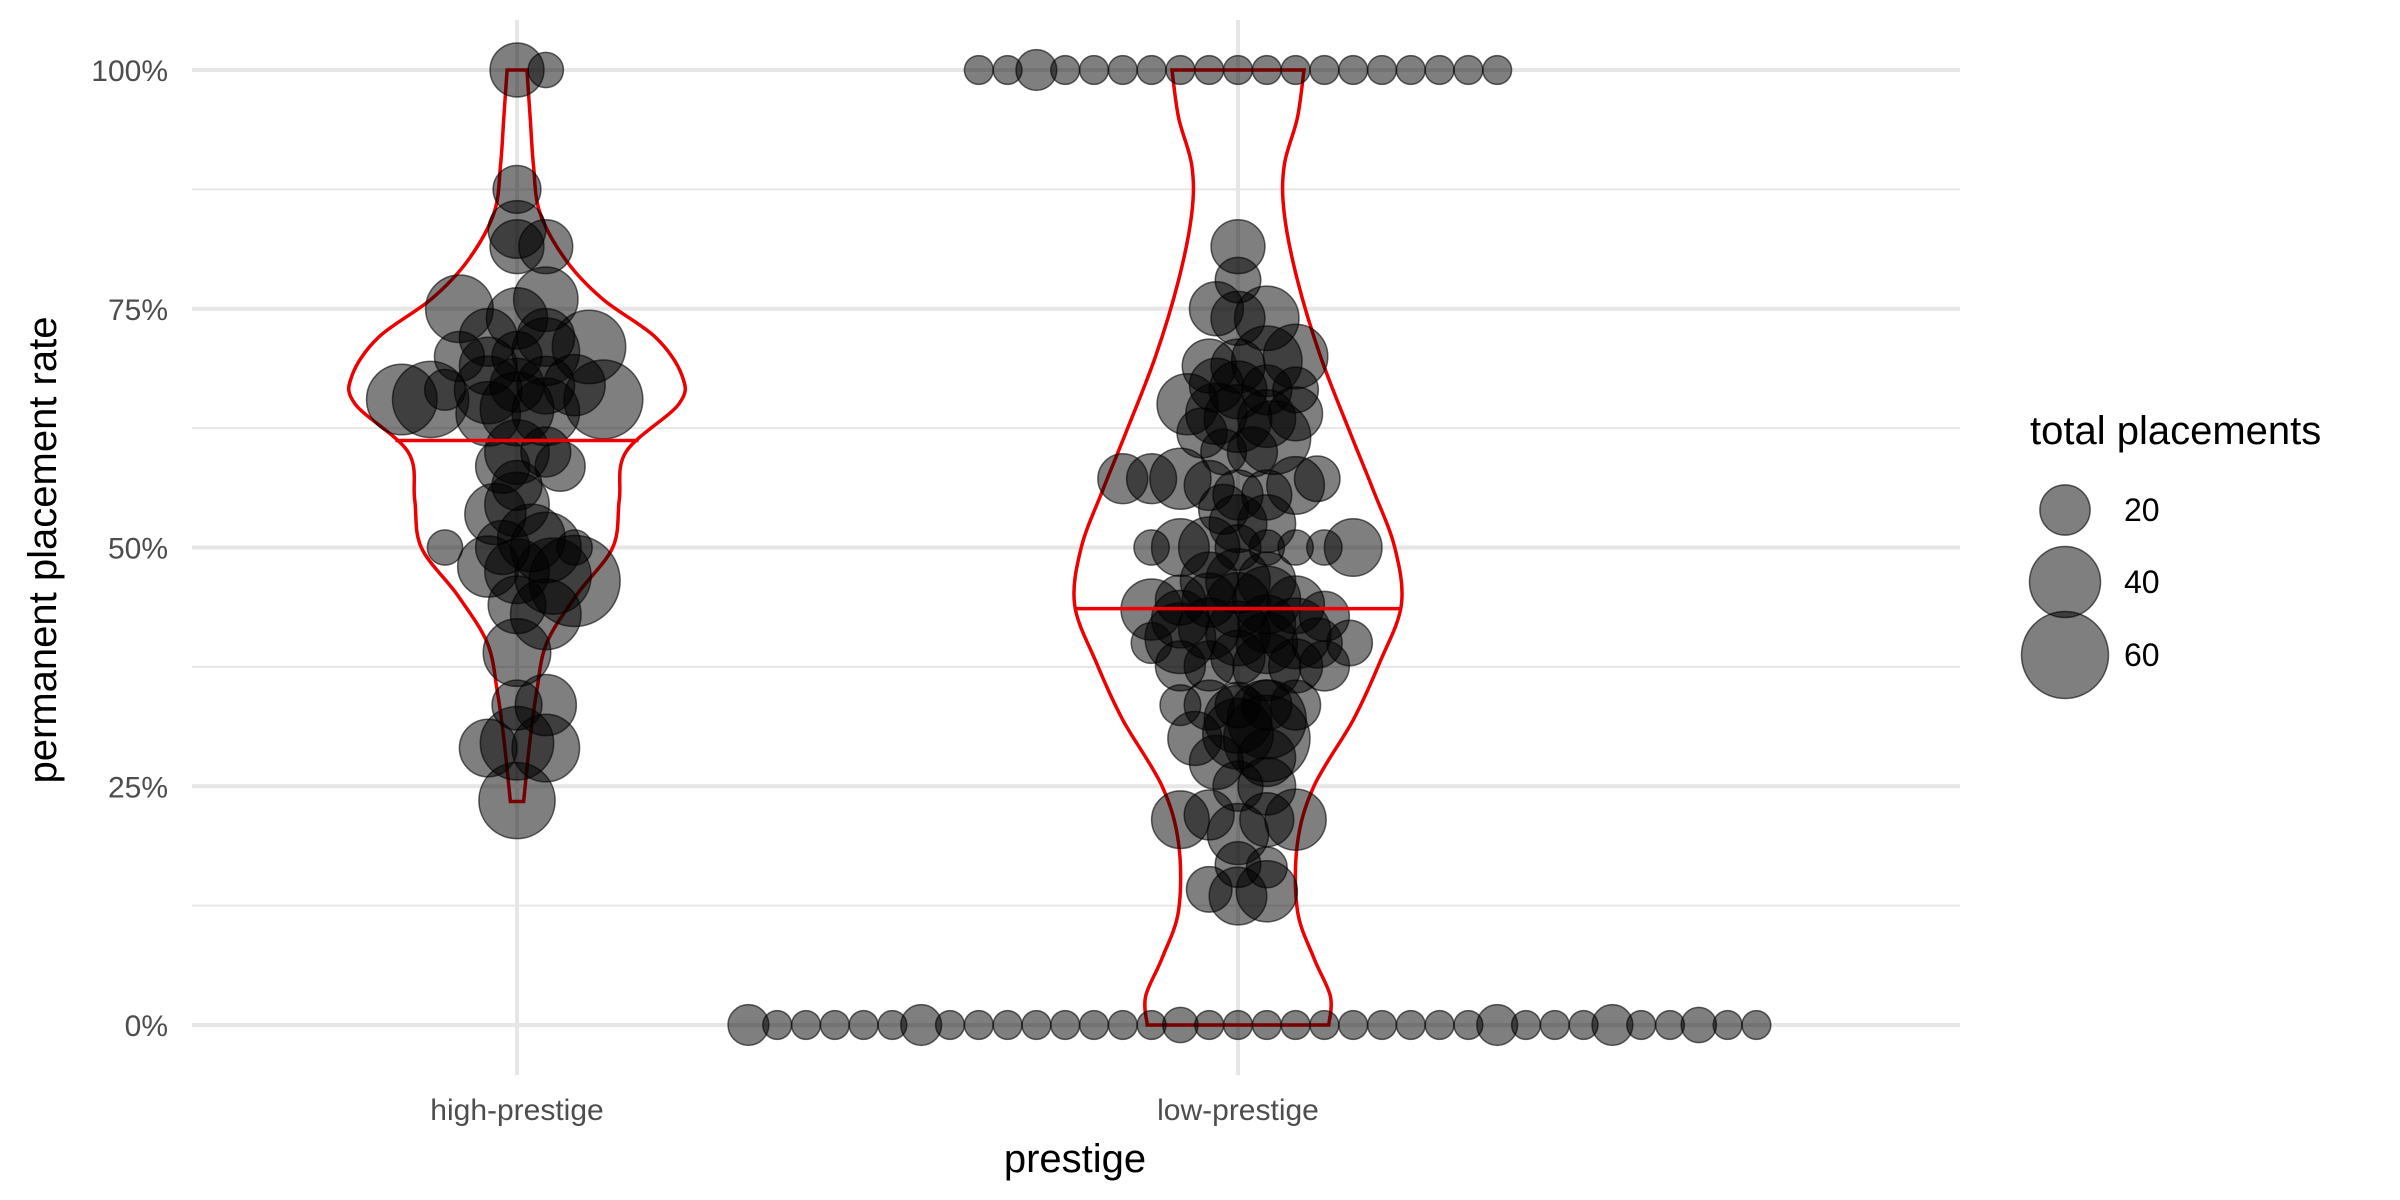  What do you see at coordinates (138, 310) in the screenshot?
I see `y-tick-label: 75%` at bounding box center [138, 310].